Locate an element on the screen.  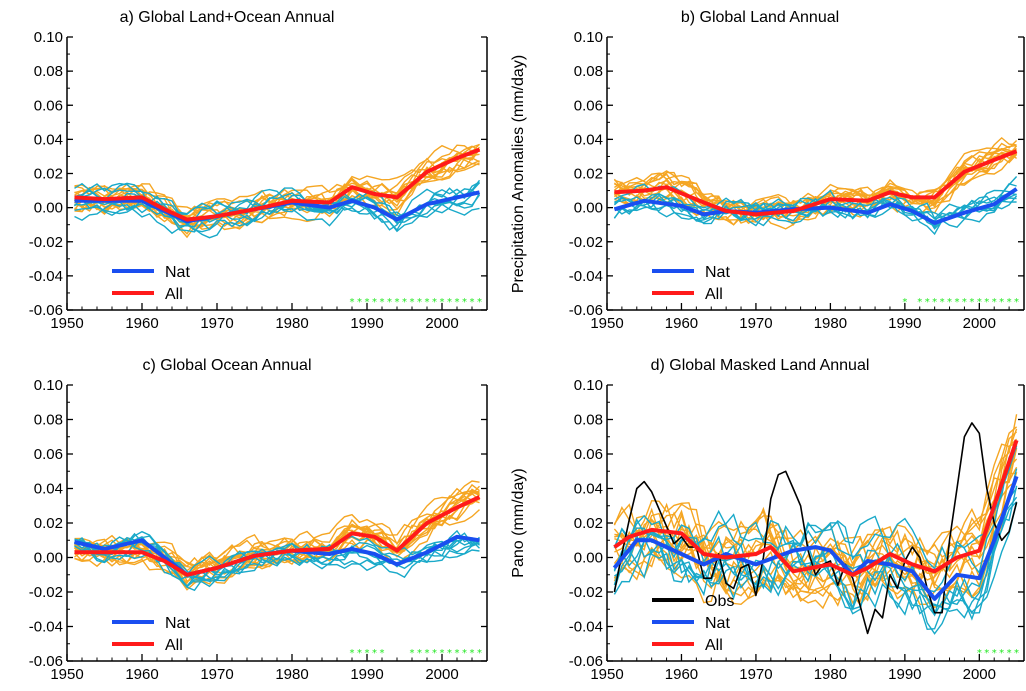
legend: Obs Nat All is located at coordinates (693, 623).